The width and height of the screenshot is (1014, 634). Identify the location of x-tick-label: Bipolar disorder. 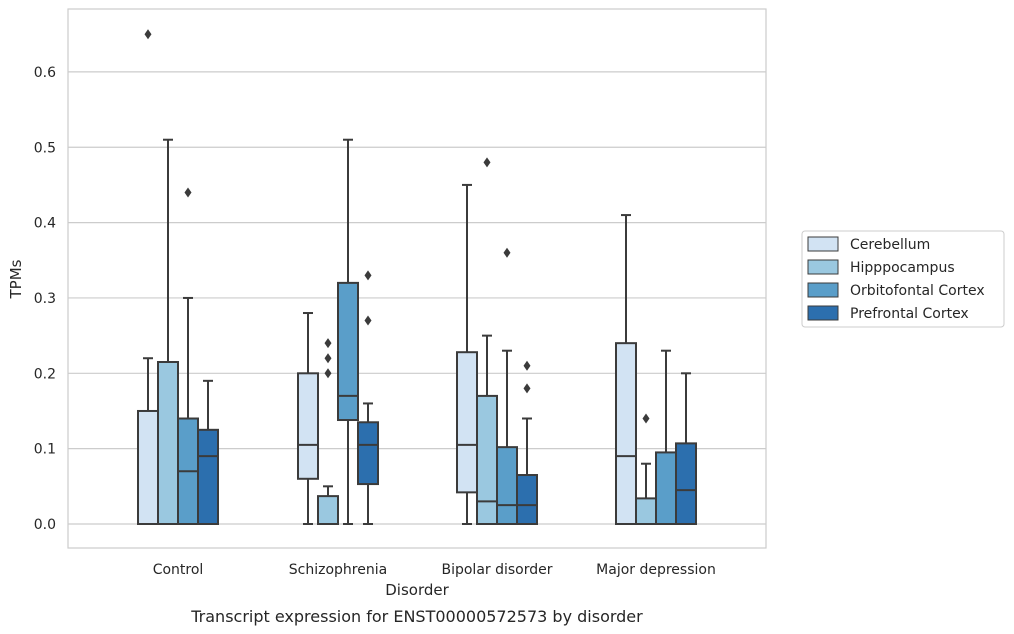
(496, 570).